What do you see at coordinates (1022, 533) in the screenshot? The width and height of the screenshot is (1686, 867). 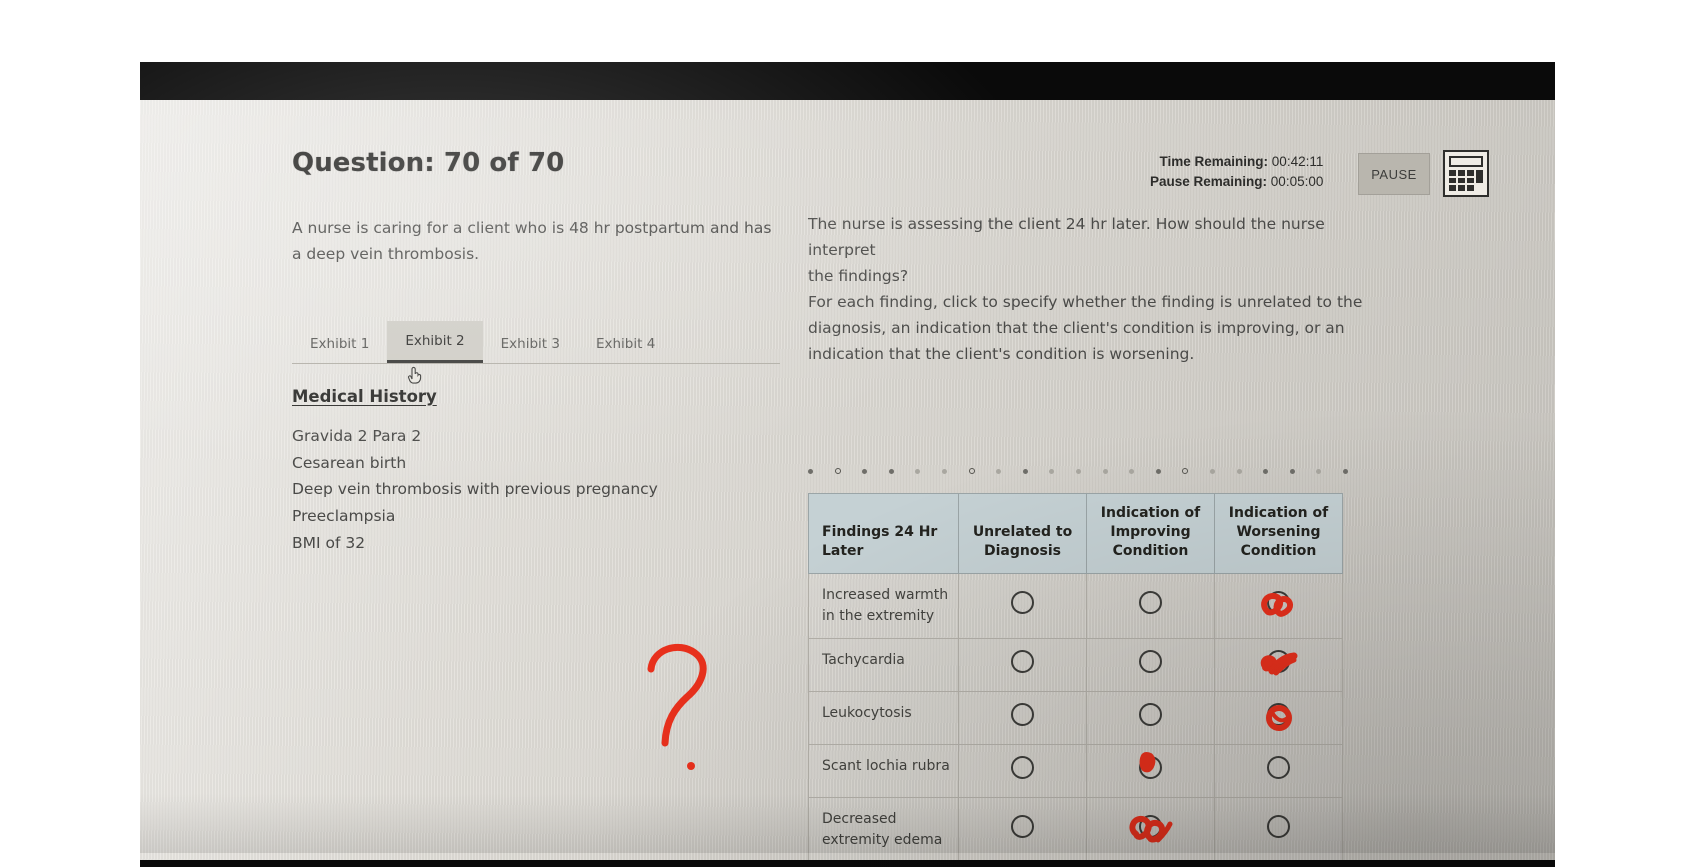 I see `column-header-unrelated: Unrelated to Diagnosis` at bounding box center [1022, 533].